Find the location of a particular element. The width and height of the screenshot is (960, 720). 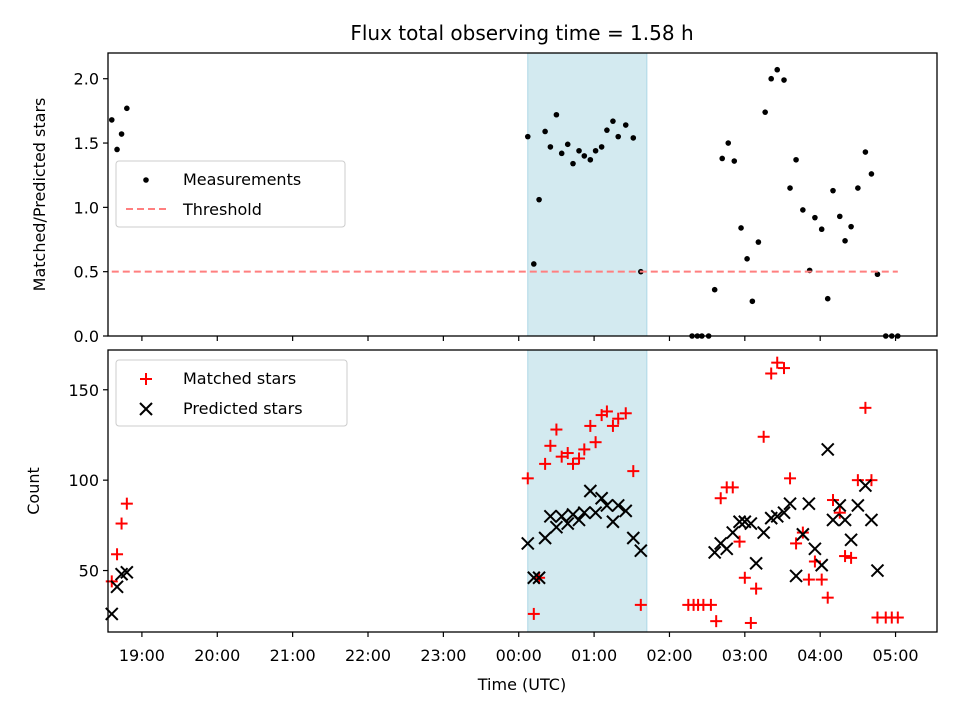

legend-matched-marker is located at coordinates (146, 379).